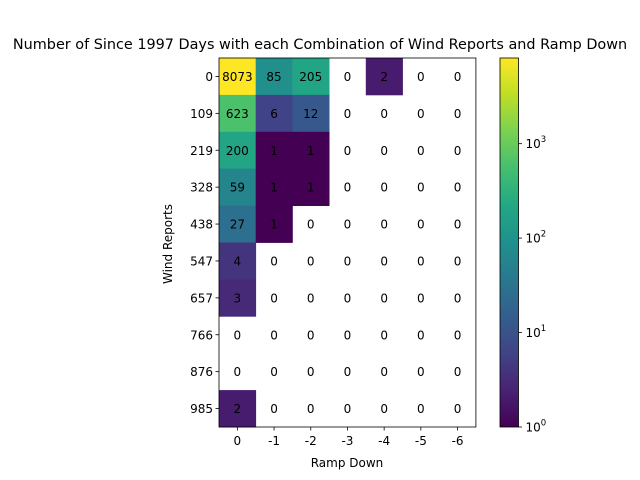 This screenshot has width=640, height=480. I want to click on colorbar: 10⁰ 10¹ 10² 10³, so click(523, 246).